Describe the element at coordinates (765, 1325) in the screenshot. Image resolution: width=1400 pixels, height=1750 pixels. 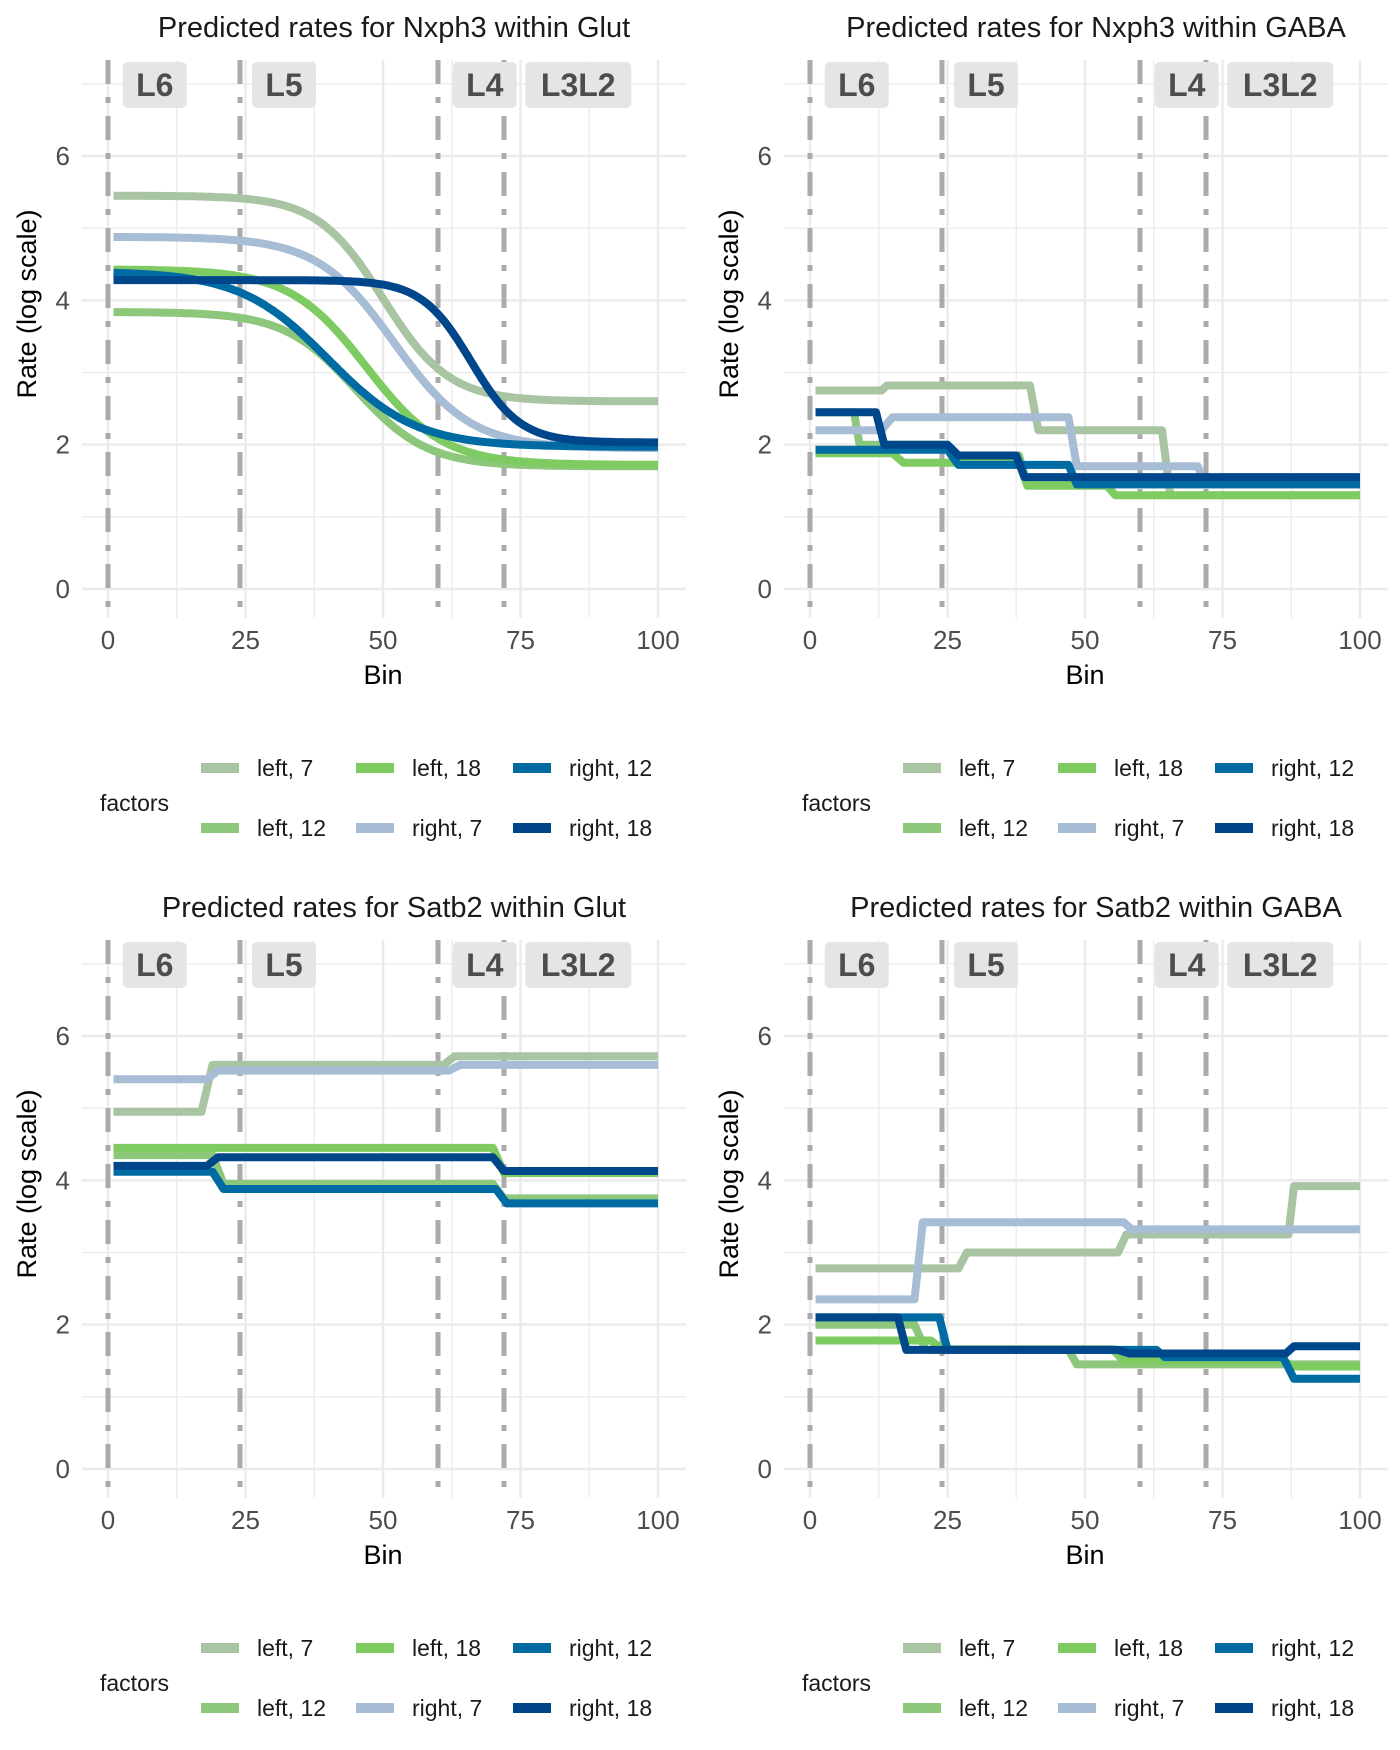
I see `y-tick-label: 2` at that location.